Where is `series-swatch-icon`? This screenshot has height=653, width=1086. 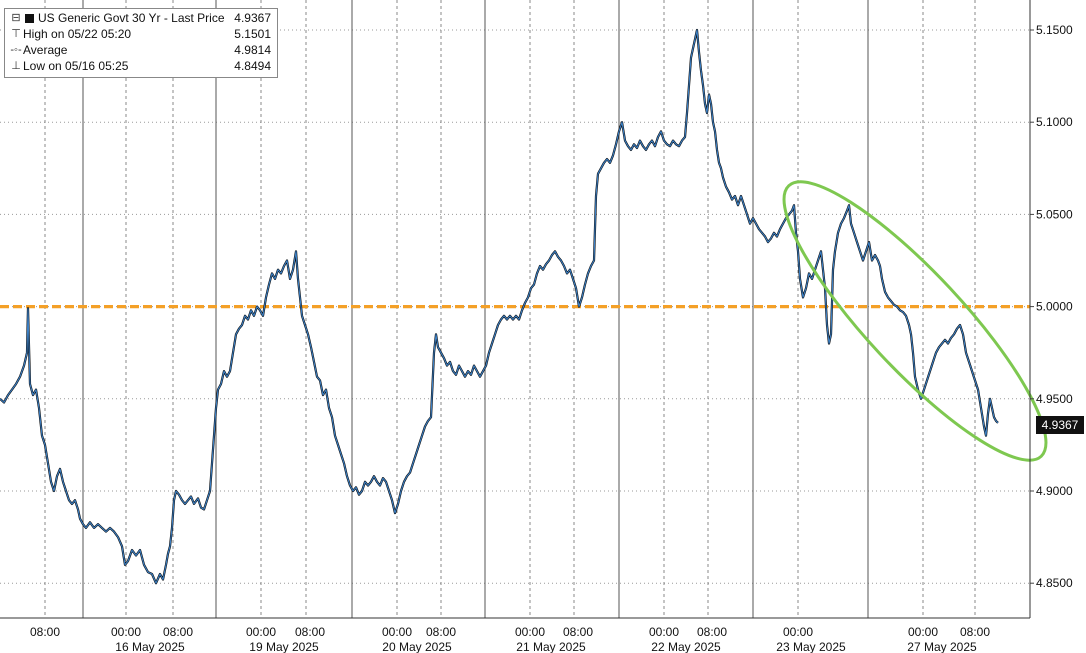
series-swatch-icon is located at coordinates (29, 18).